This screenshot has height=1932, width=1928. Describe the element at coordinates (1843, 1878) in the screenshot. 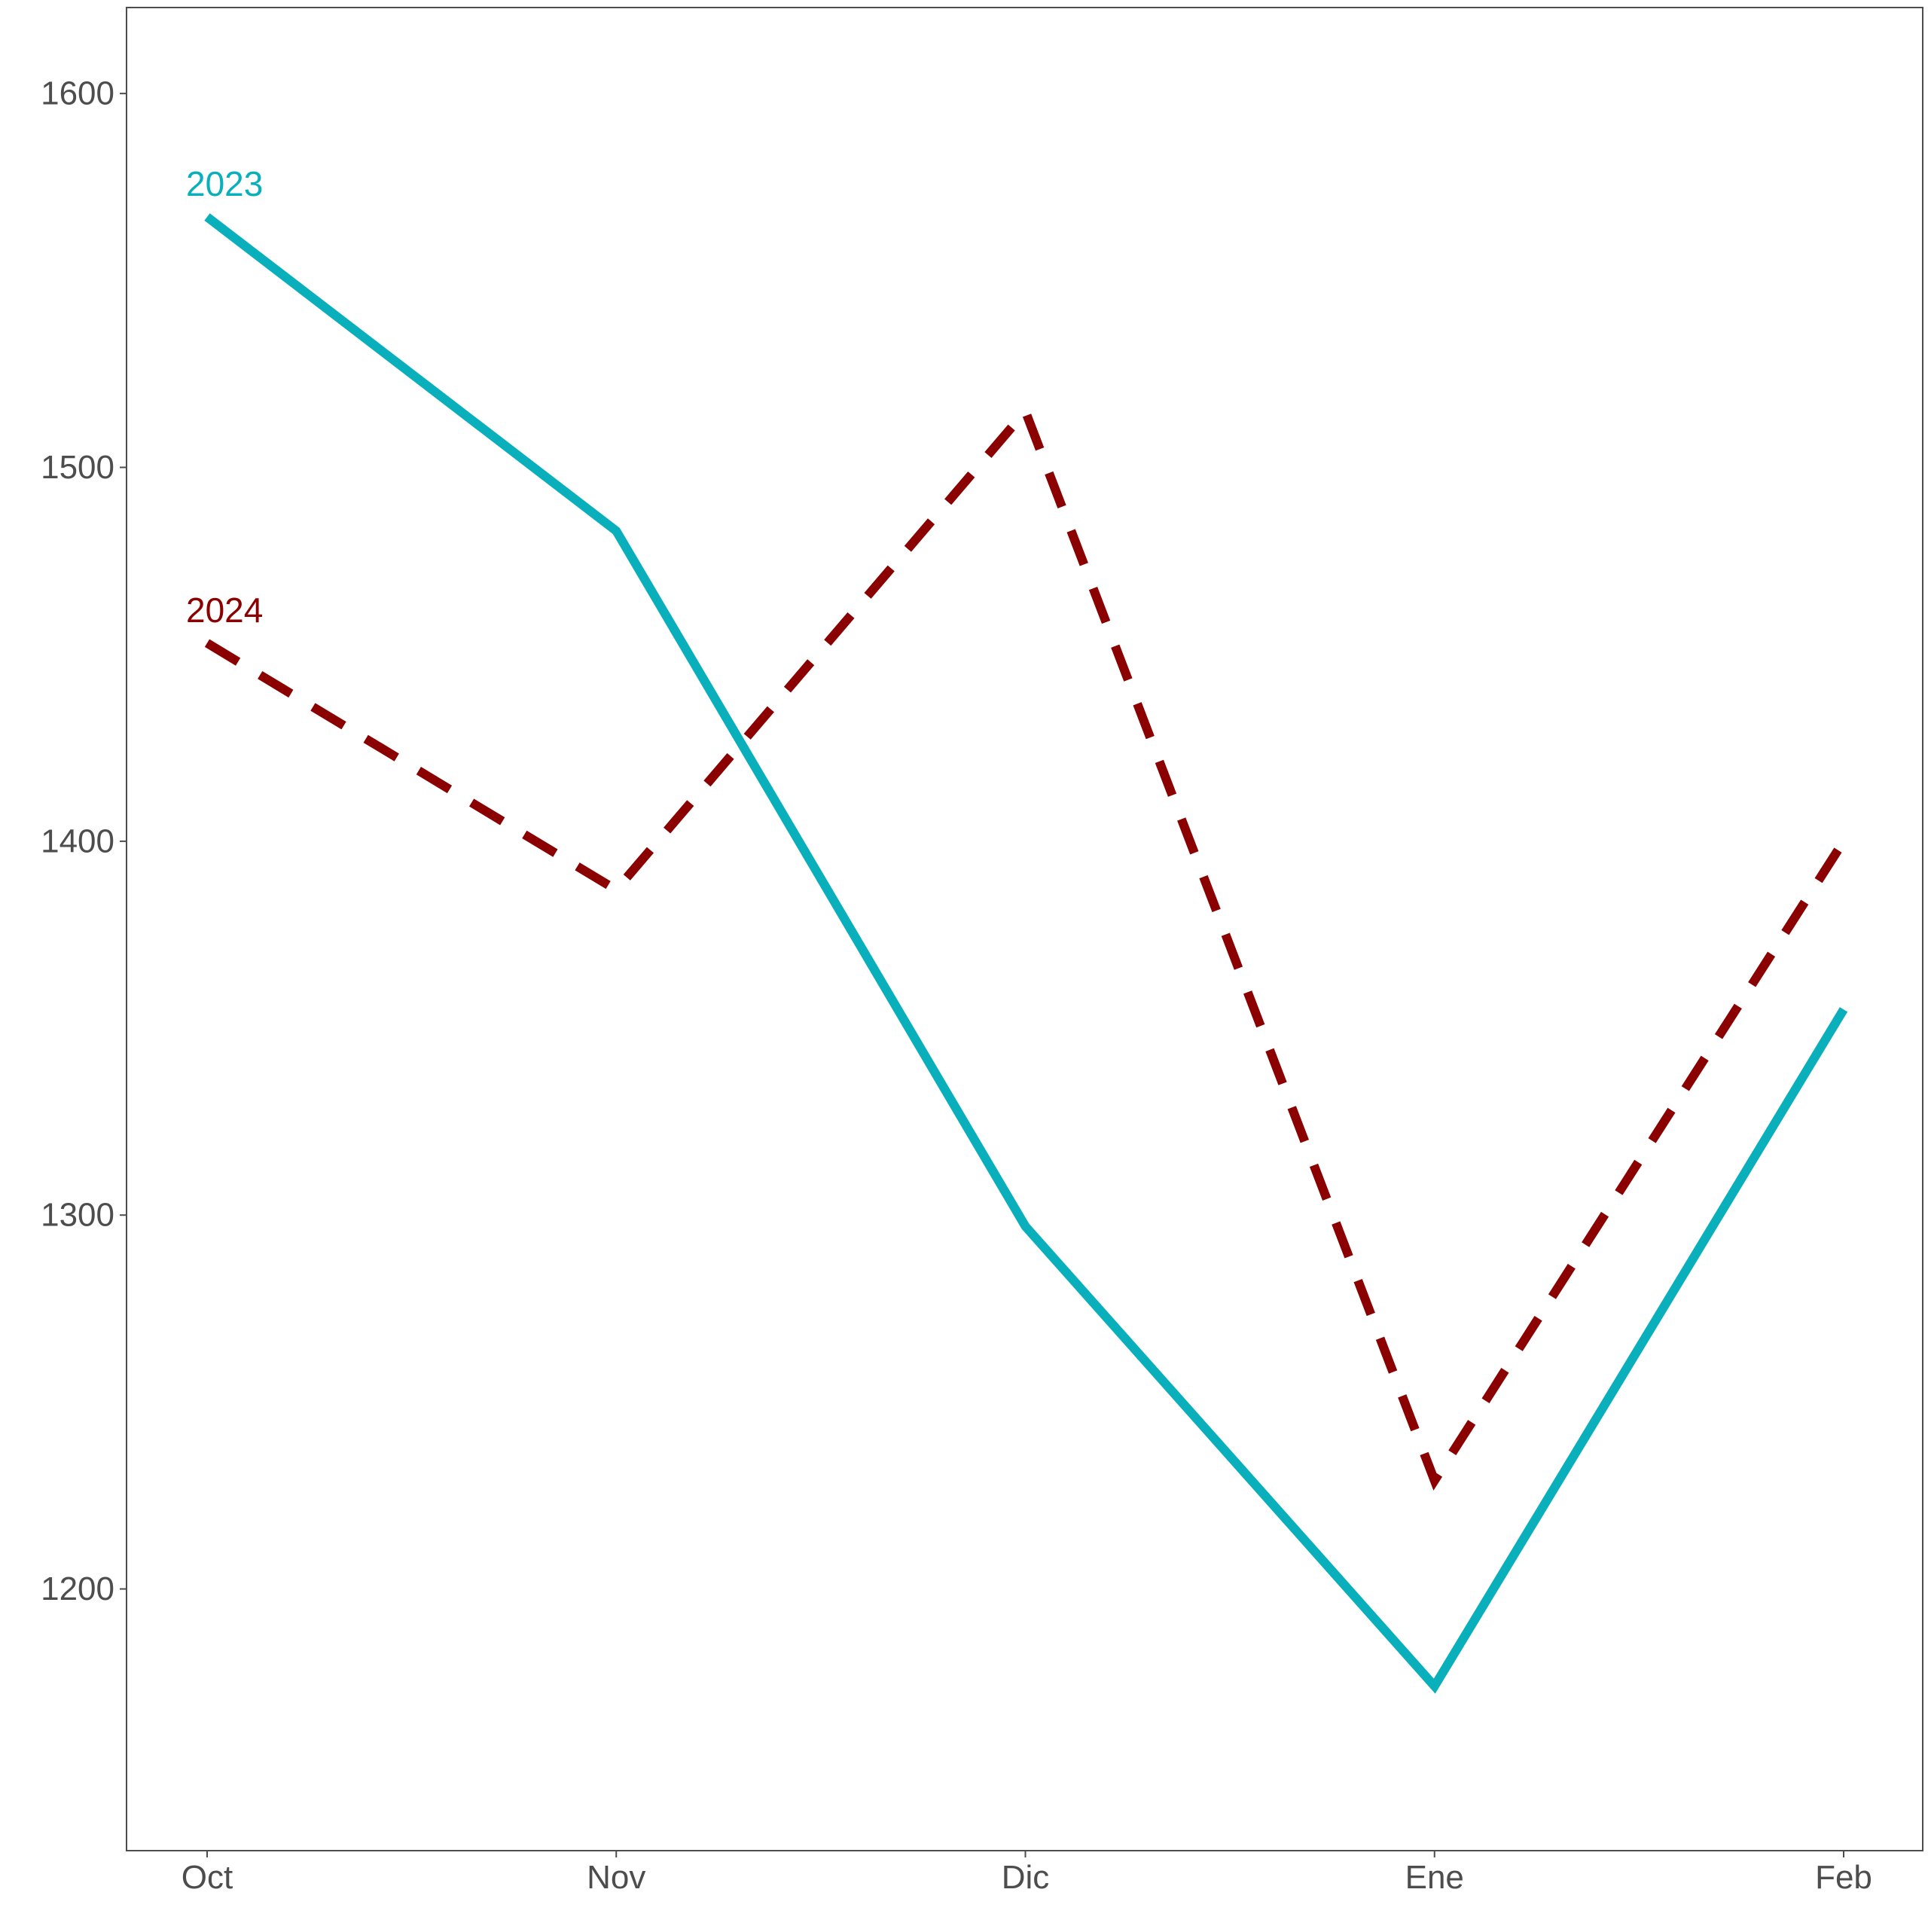

I see `x-tick-label: Feb` at that location.